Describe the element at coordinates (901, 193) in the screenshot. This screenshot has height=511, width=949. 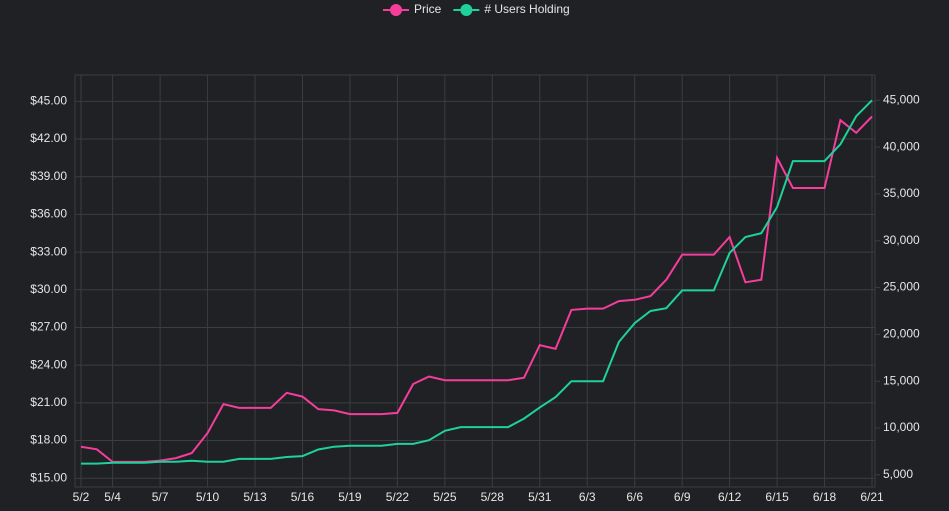
I see `y2-tick-label: 35,000` at that location.